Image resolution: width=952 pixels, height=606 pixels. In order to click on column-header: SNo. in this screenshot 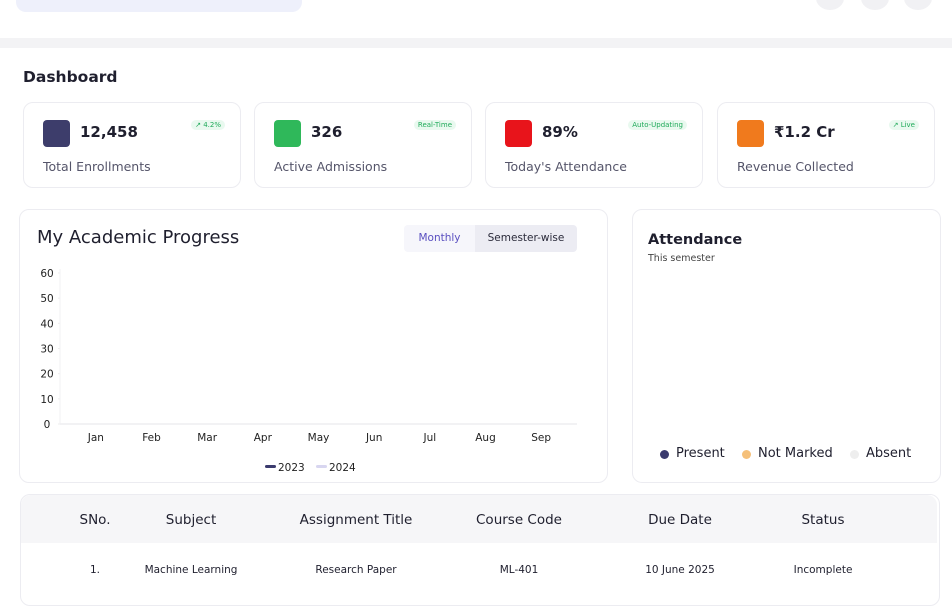, I will do `click(95, 520)`.